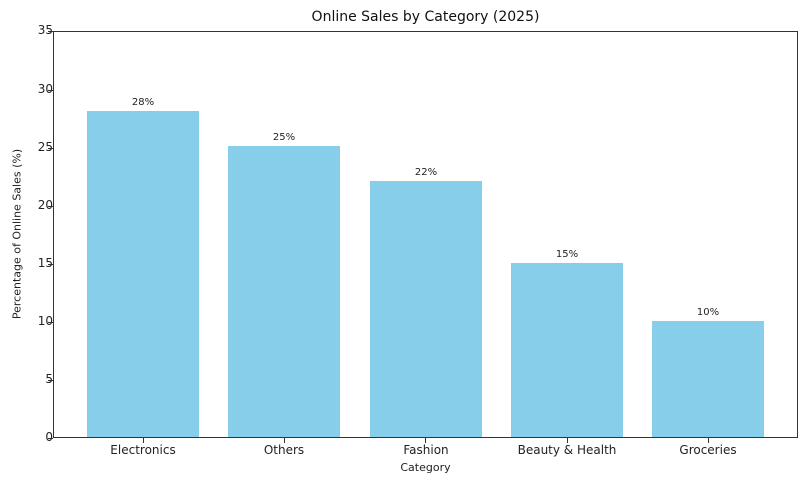 This screenshot has width=810, height=487. I want to click on bar-groceries, so click(708, 379).